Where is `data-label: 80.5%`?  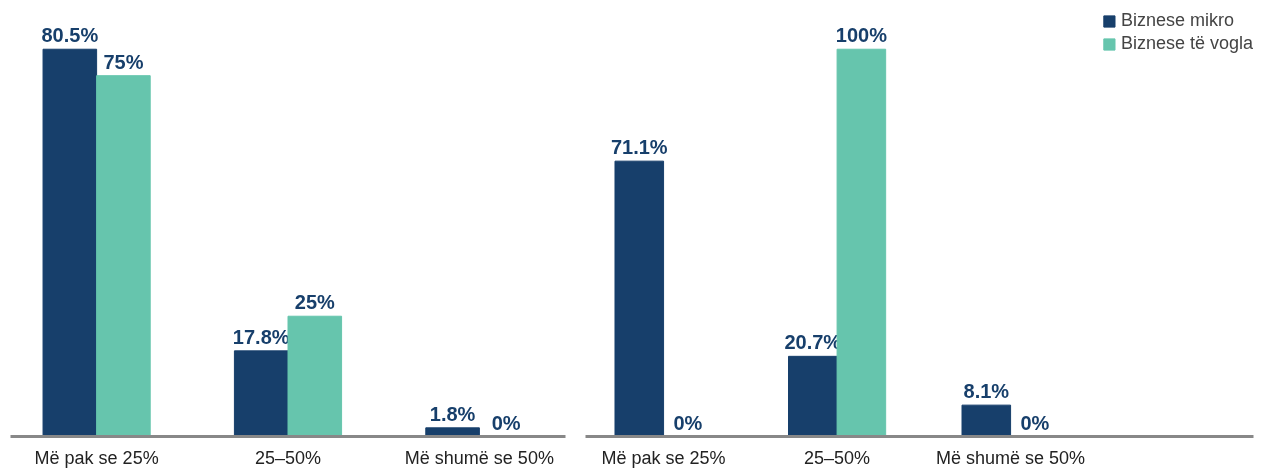
data-label: 80.5% is located at coordinates (70, 35).